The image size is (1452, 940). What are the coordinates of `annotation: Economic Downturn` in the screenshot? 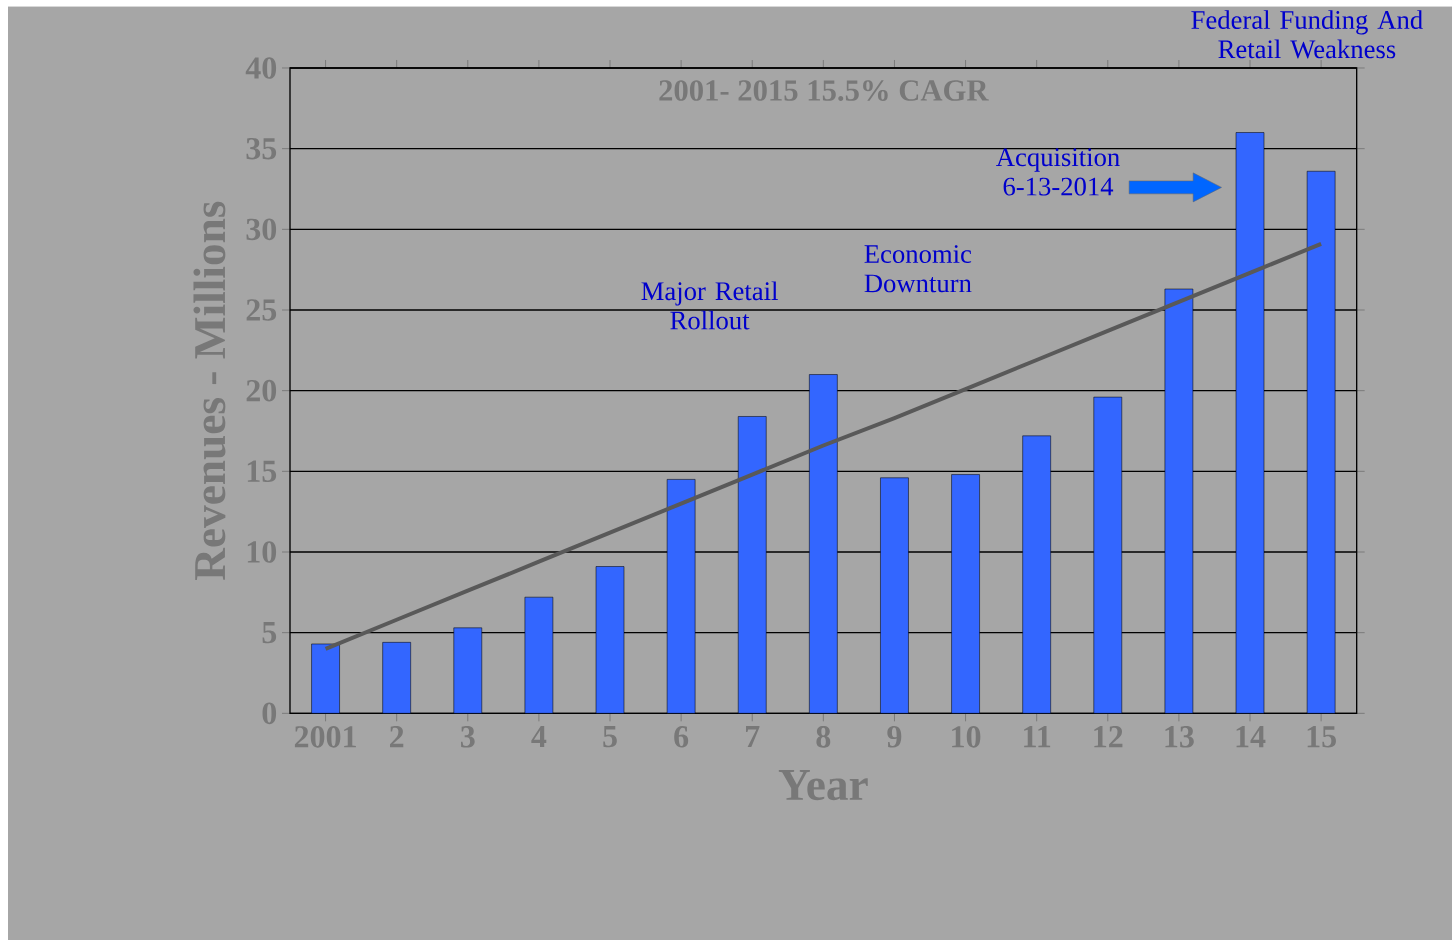 It's located at (918, 269).